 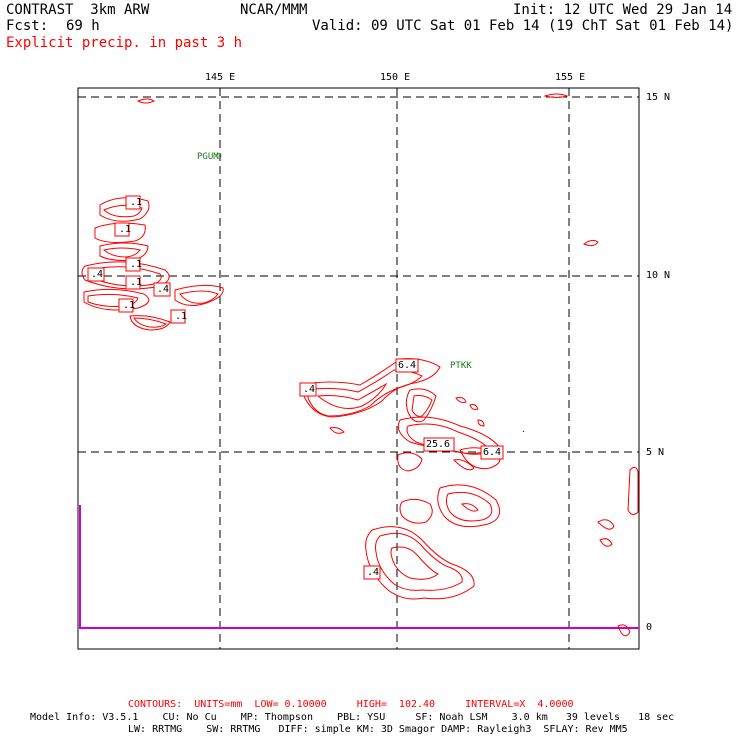 What do you see at coordinates (219, 156) in the screenshot?
I see `station-marker-pgum: ○` at bounding box center [219, 156].